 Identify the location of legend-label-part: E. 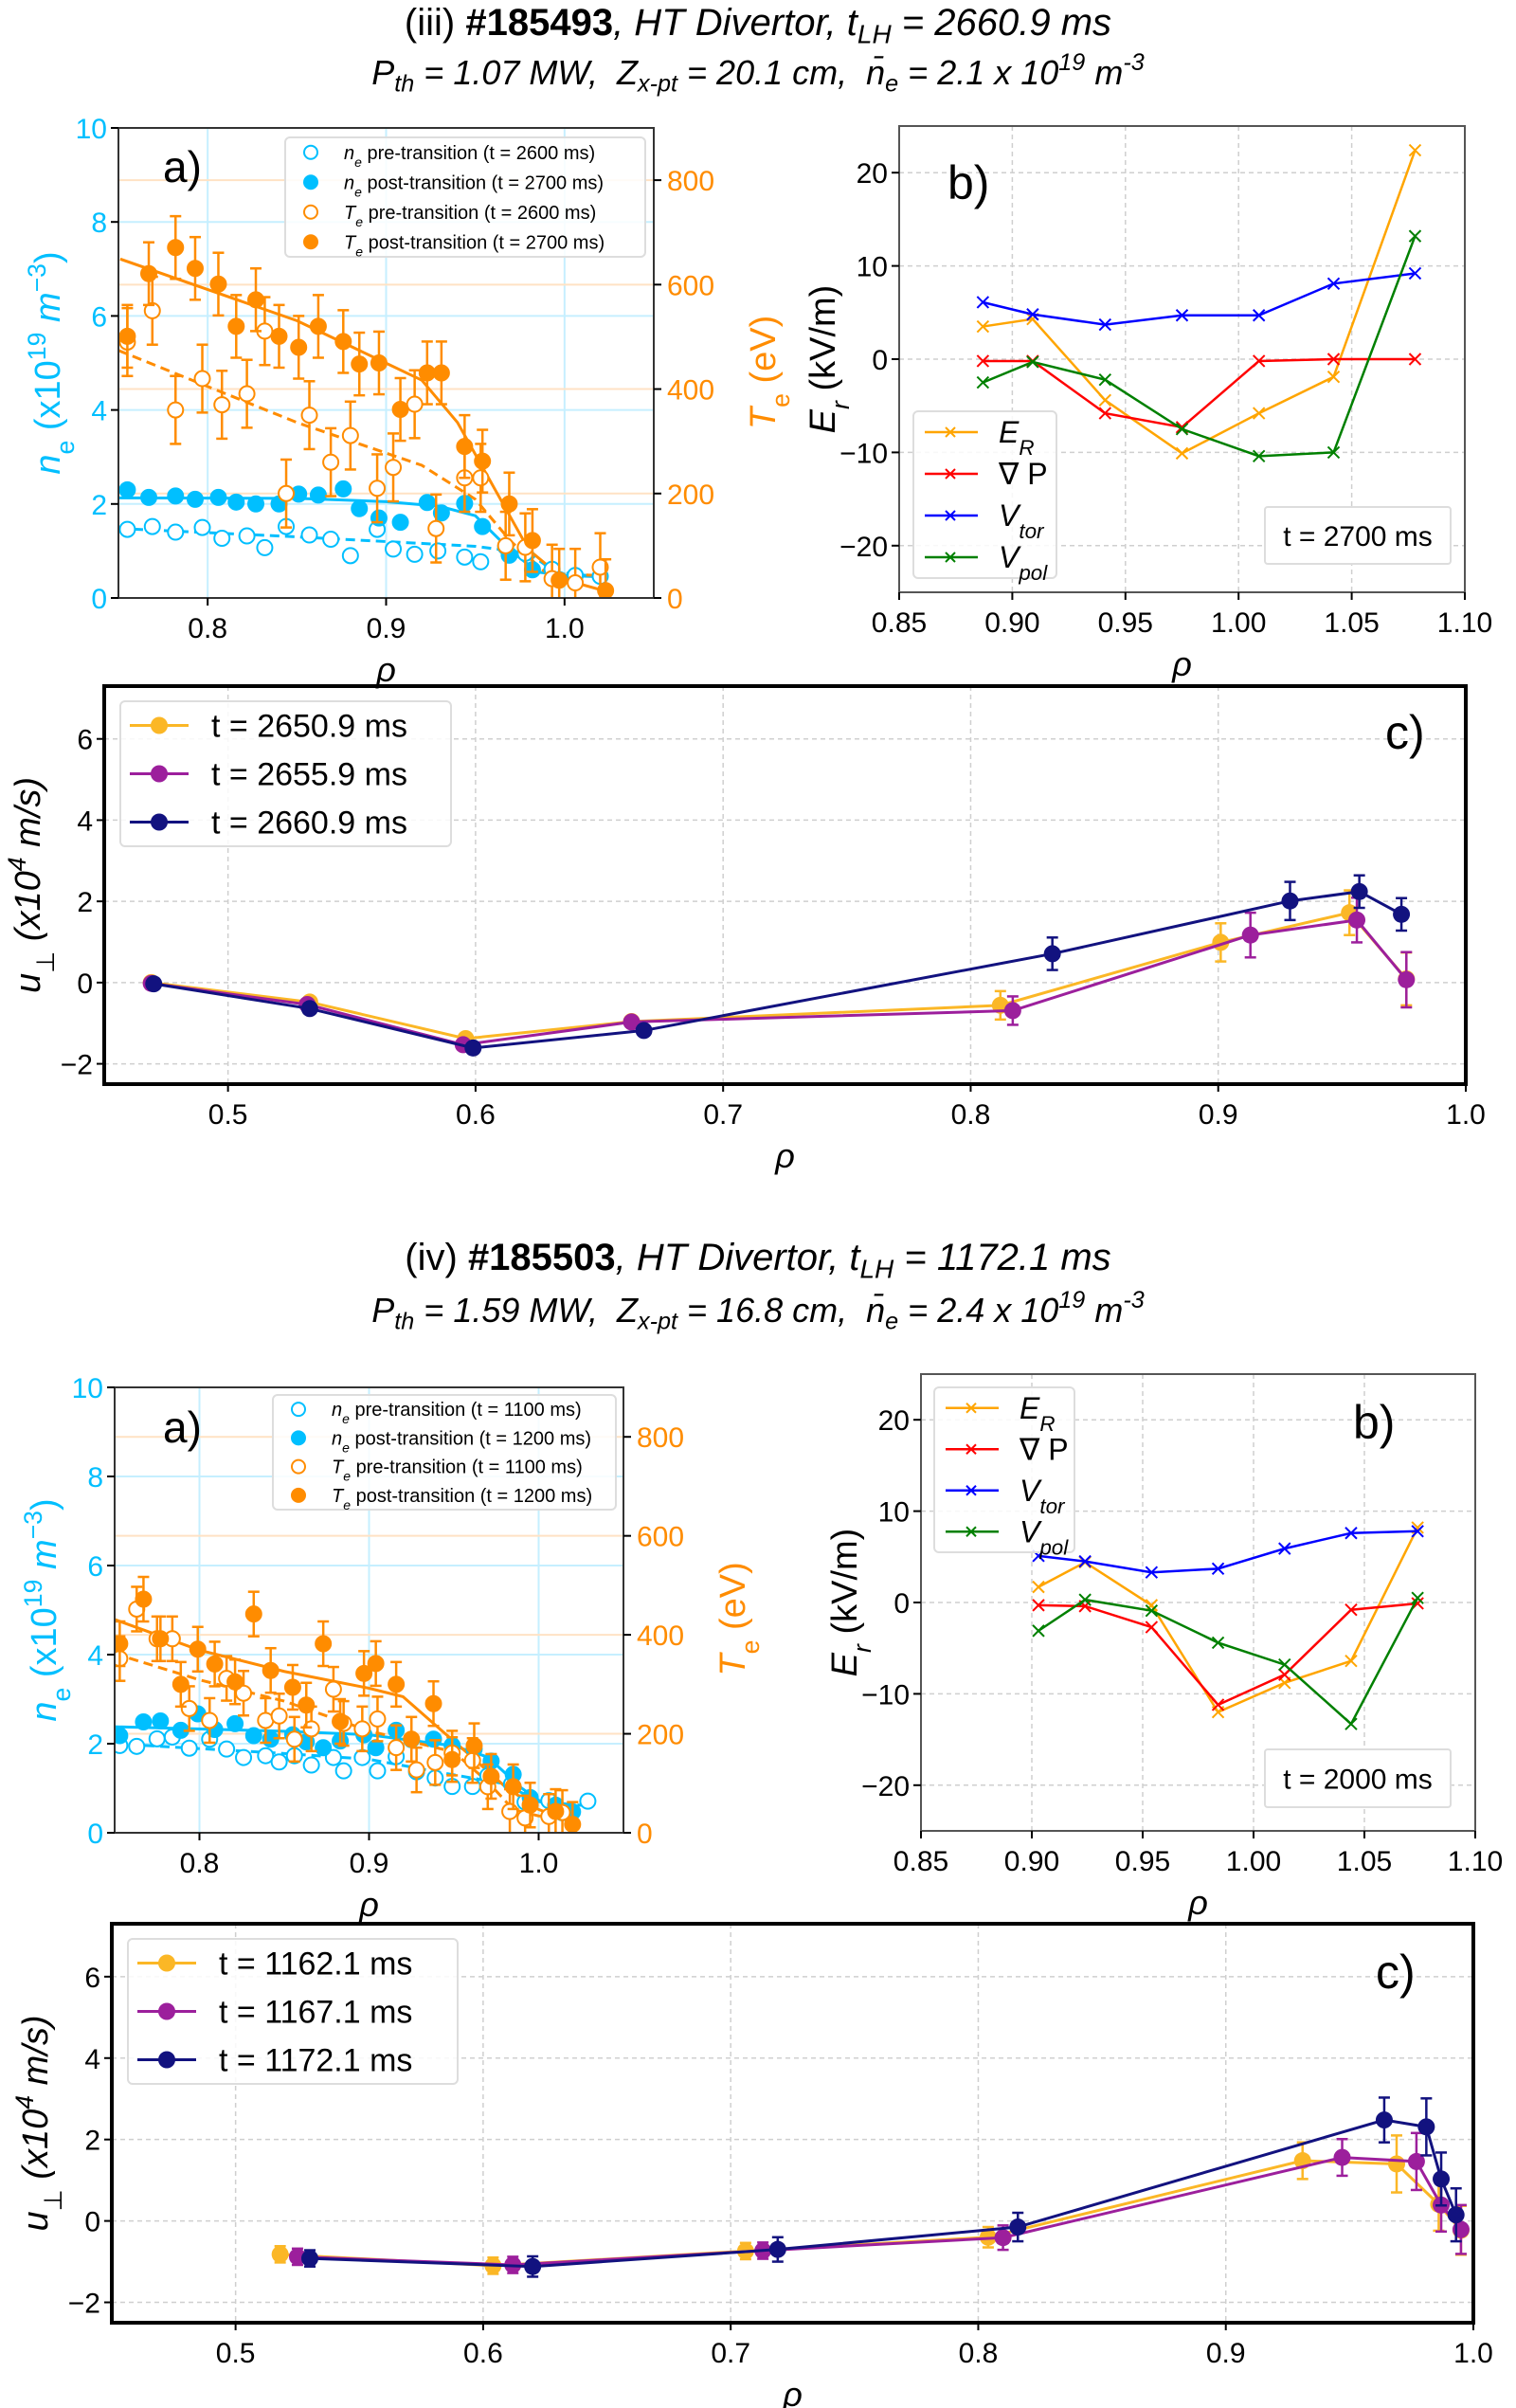
(1030, 1408).